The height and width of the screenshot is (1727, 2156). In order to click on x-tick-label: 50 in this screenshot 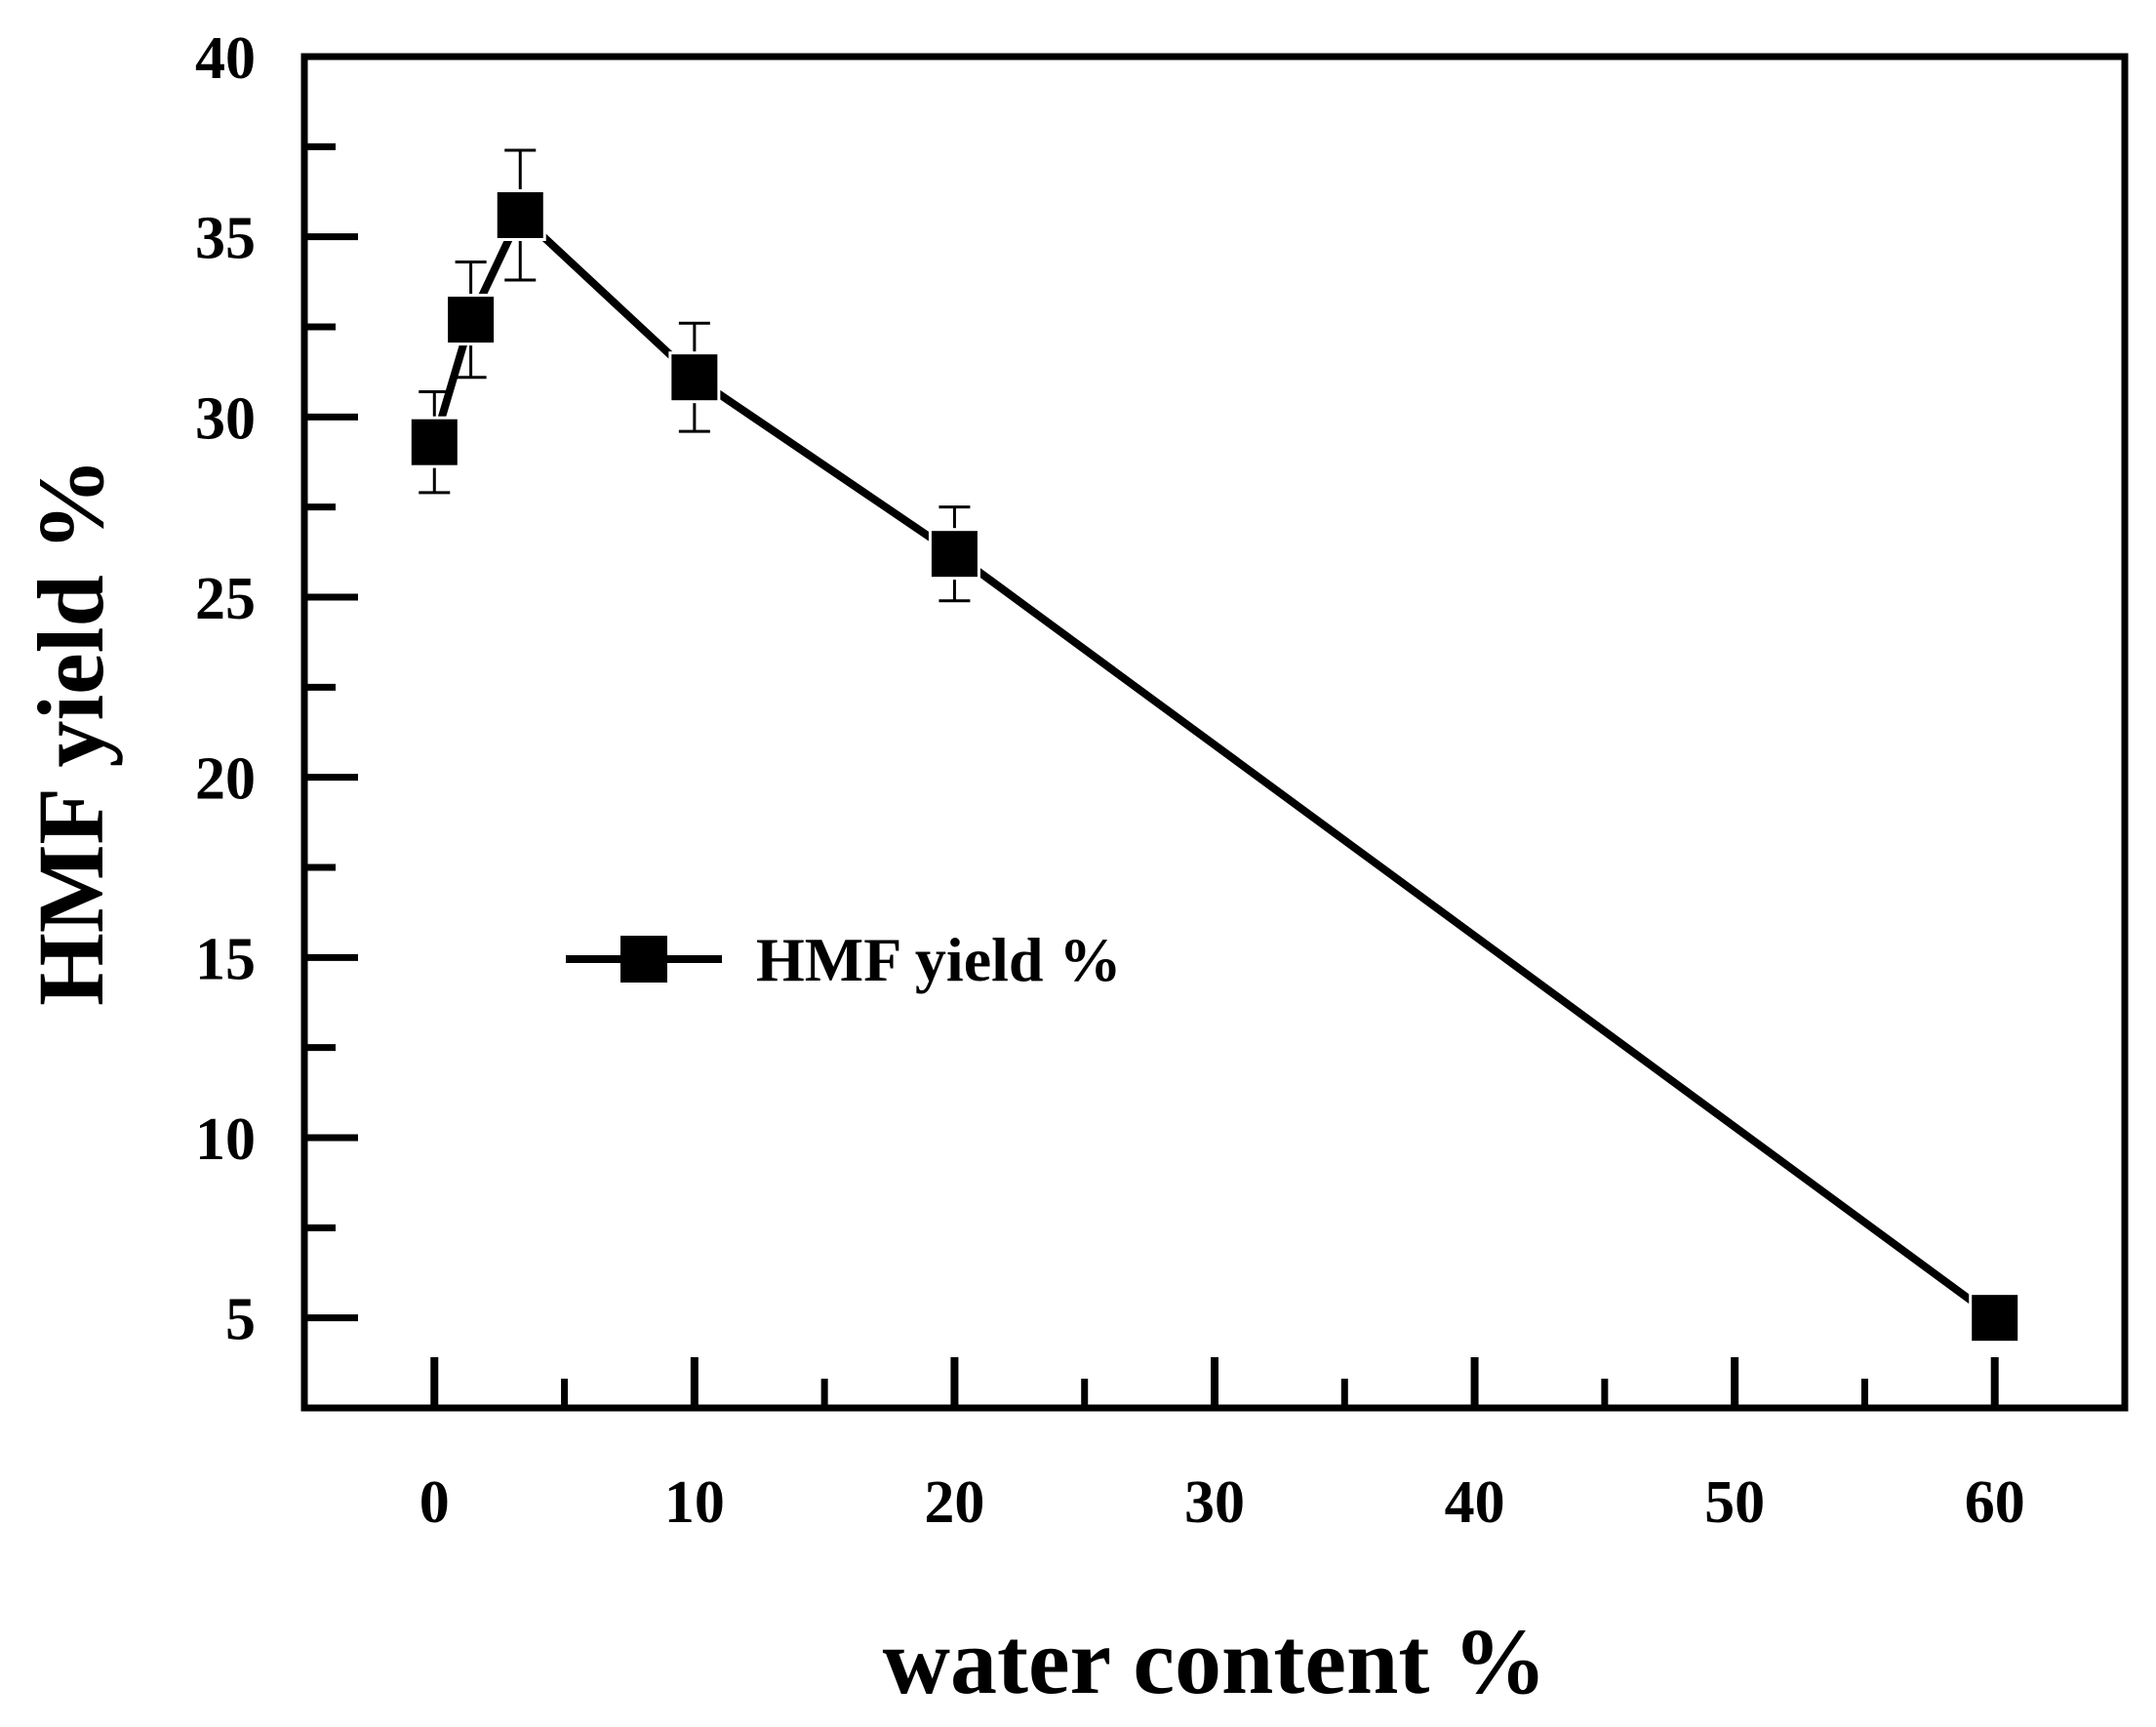, I will do `click(1734, 1502)`.